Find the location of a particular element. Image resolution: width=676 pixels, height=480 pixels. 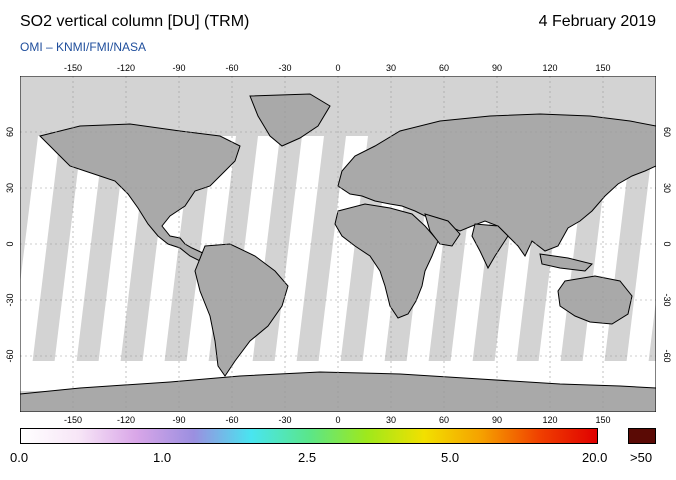

lon-label-top: -120 is located at coordinates (126, 68).